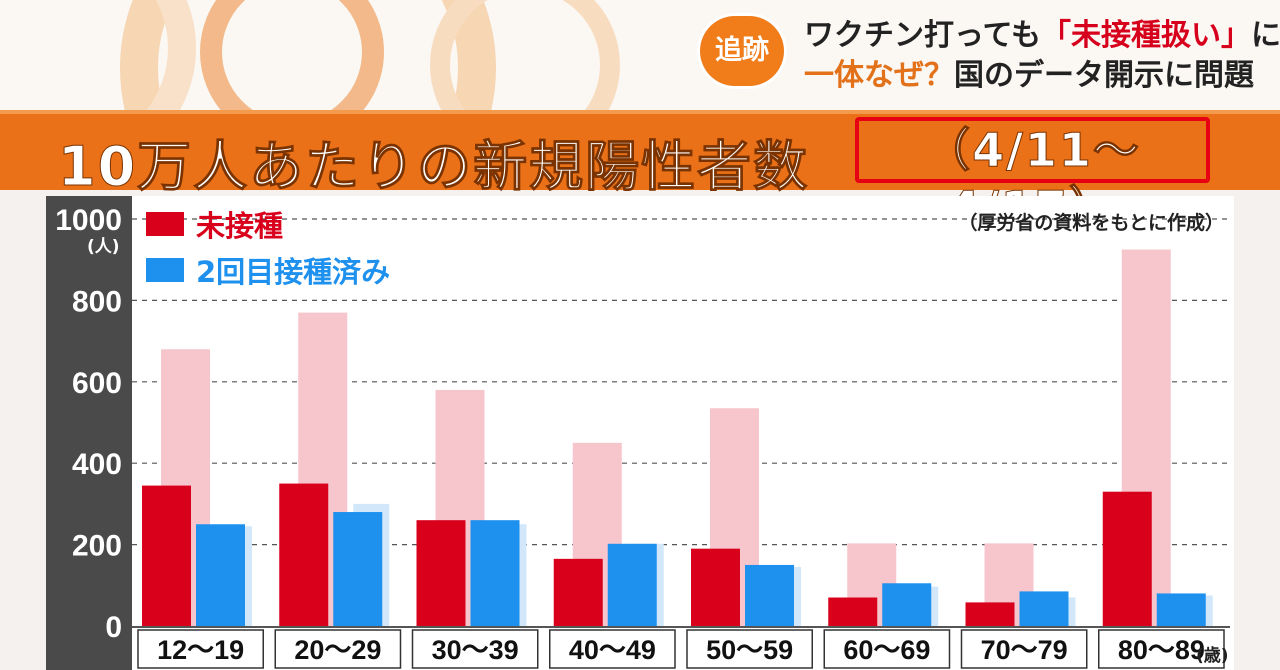  I want to click on y-tick-label: 200, so click(97, 546).